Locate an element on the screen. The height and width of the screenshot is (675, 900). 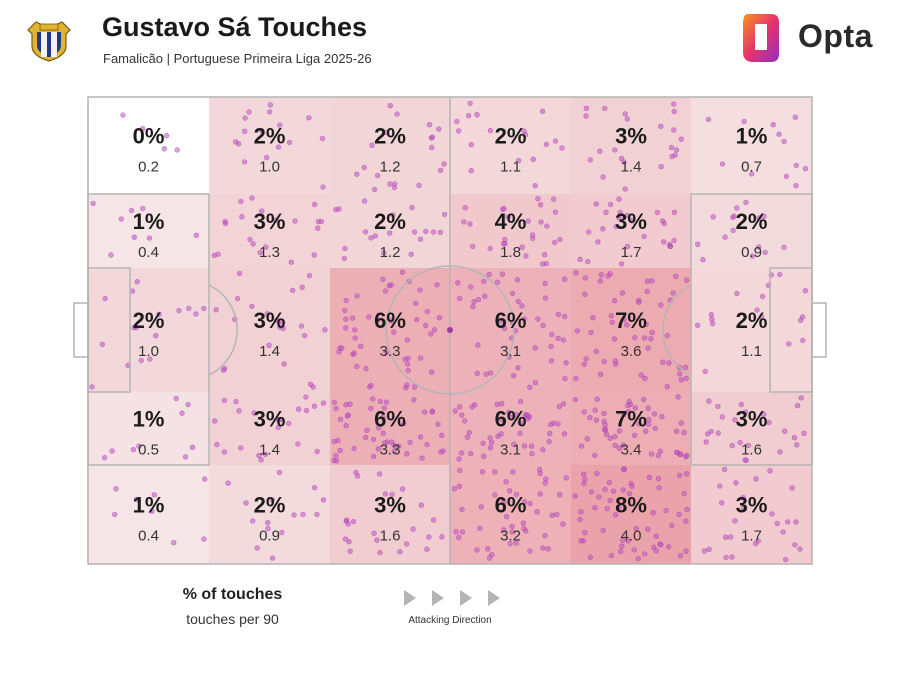
cell-per90-label: 1.7 is located at coordinates (631, 252).